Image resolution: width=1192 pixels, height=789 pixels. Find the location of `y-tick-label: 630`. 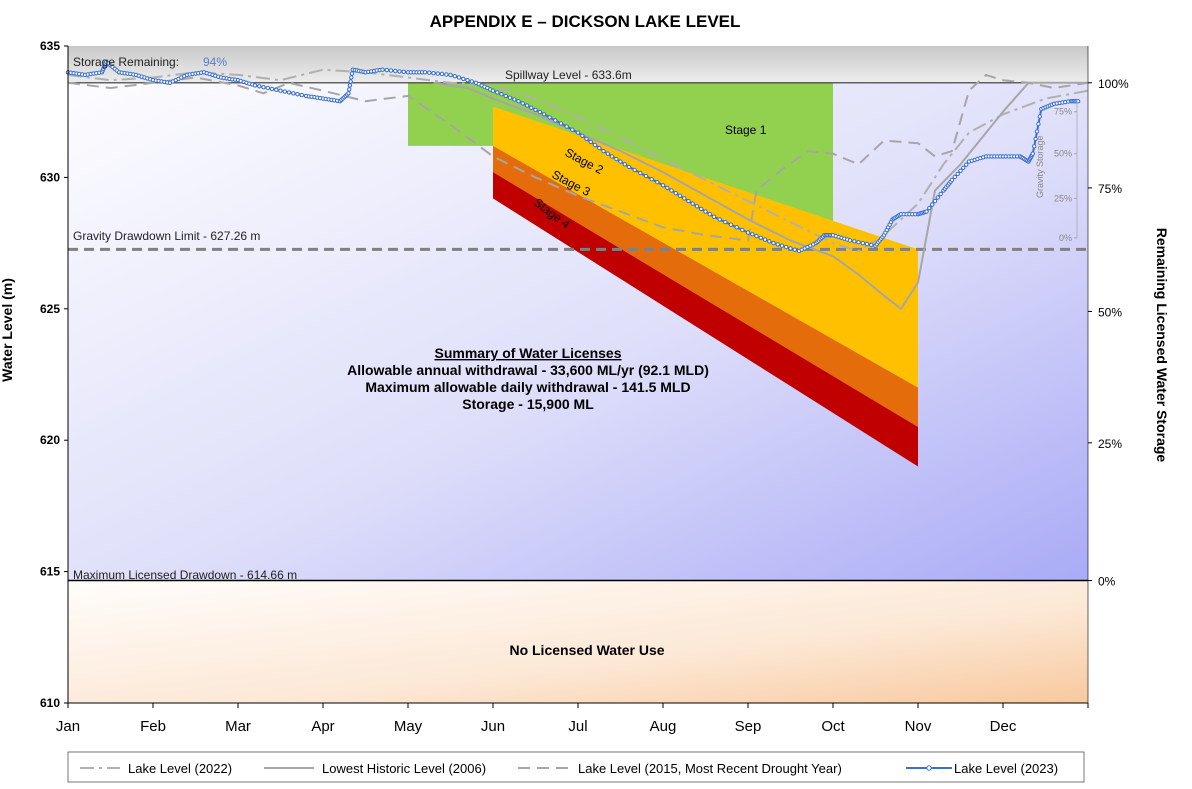

y-tick-label: 630 is located at coordinates (50, 177).